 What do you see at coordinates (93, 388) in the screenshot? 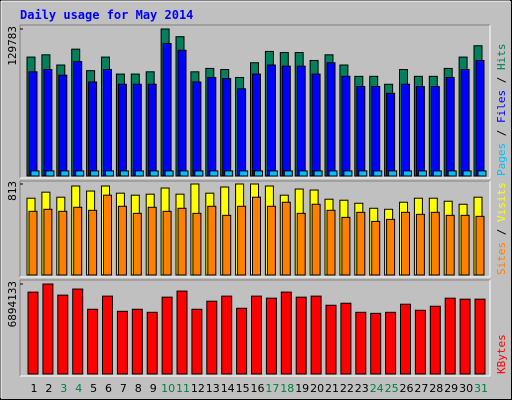
I see `x-tick-label: 5` at bounding box center [93, 388].